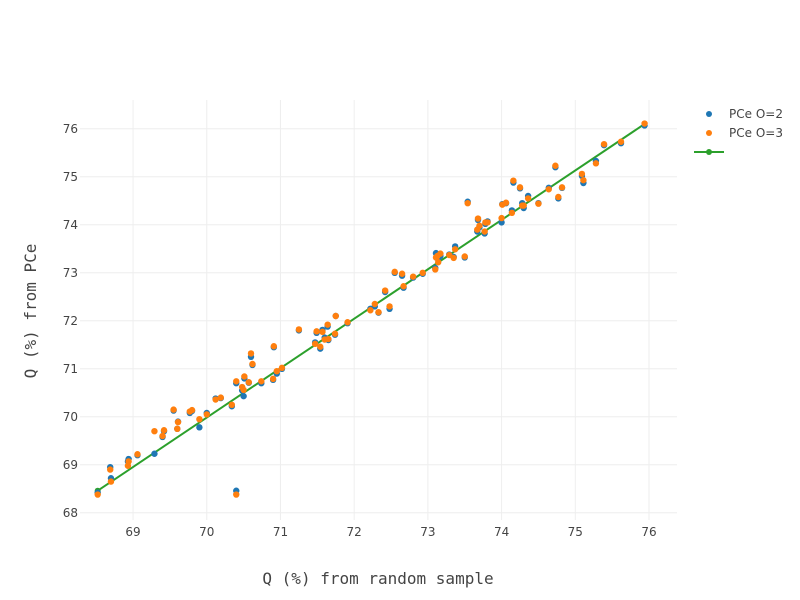 The image size is (800, 600). I want to click on legend-label-pce-o3: PCe O=3, so click(756, 133).